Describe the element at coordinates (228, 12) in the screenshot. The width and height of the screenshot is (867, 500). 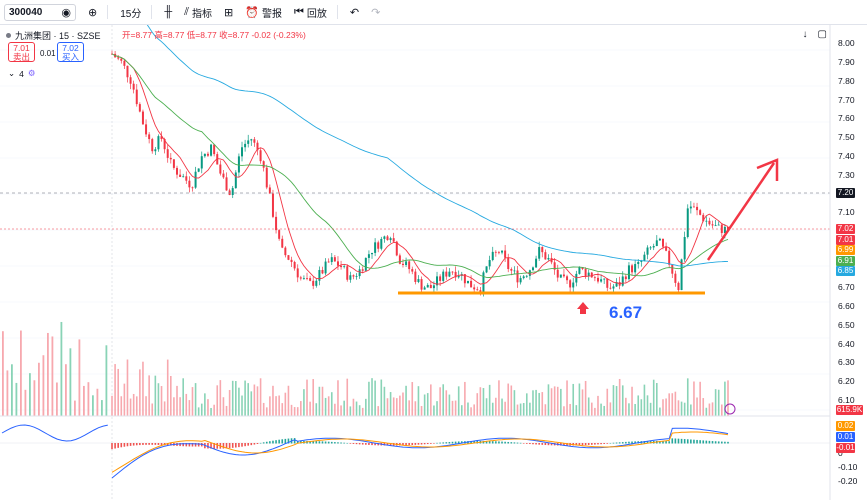
I see `layouts-button: ⊞` at that location.